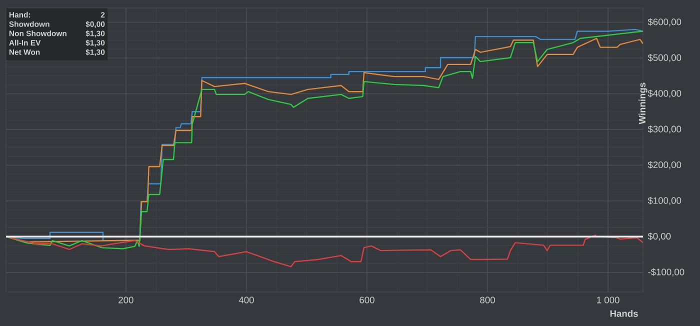 The width and height of the screenshot is (700, 326). I want to click on y-tick-label: $0,00, so click(659, 236).